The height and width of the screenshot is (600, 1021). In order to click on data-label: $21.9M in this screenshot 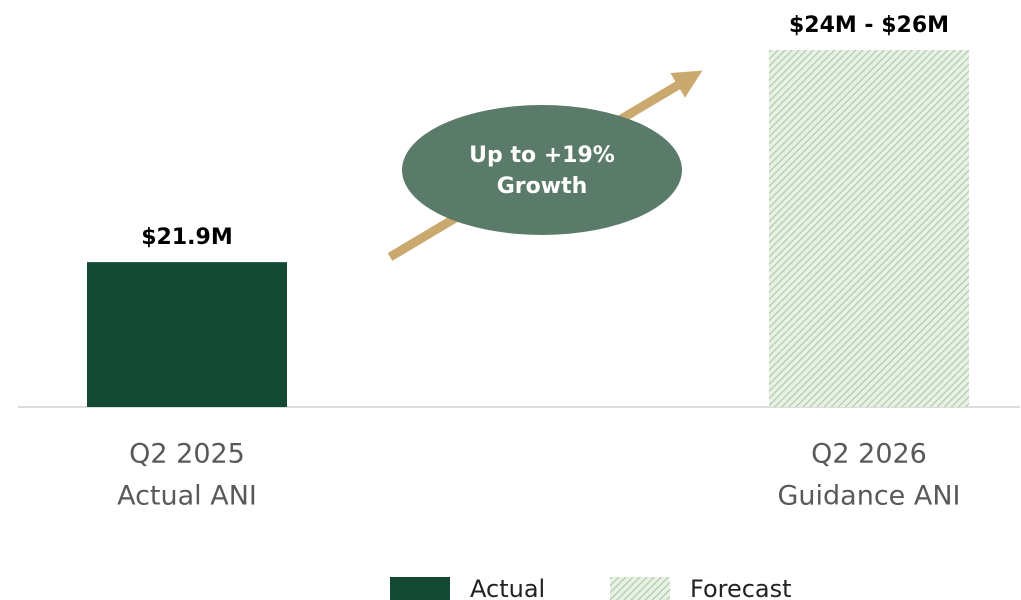, I will do `click(186, 237)`.